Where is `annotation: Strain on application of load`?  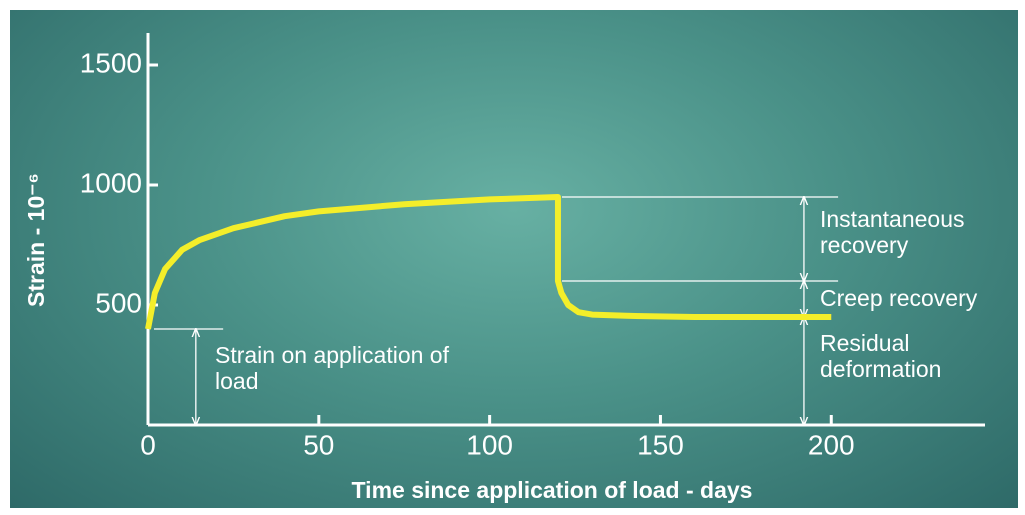
annotation: Strain on application of load is located at coordinates (332, 368).